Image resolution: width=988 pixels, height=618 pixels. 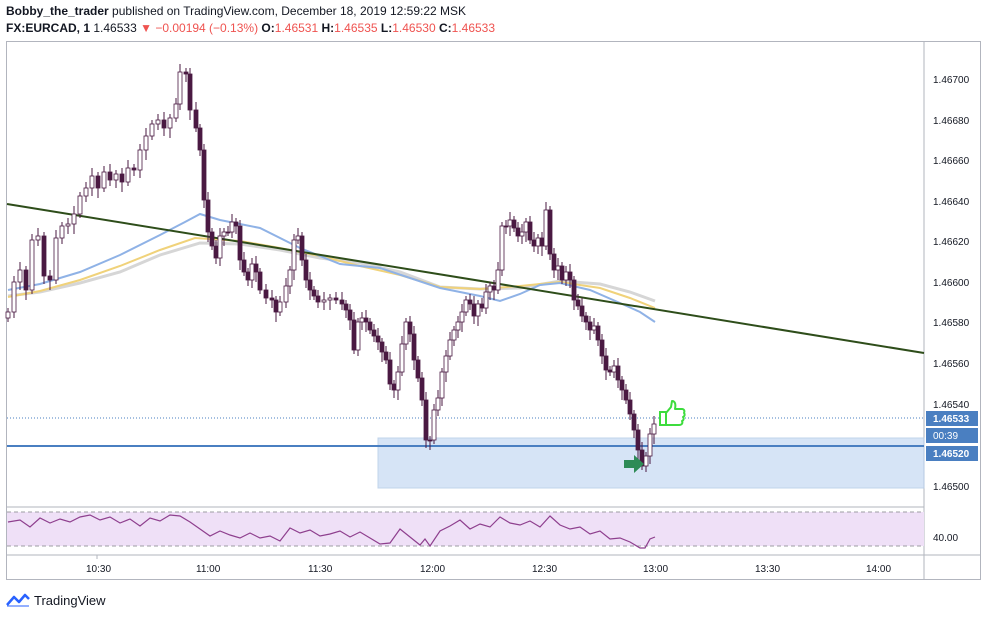 What do you see at coordinates (18, 600) in the screenshot?
I see `tradingview-logo-icon` at bounding box center [18, 600].